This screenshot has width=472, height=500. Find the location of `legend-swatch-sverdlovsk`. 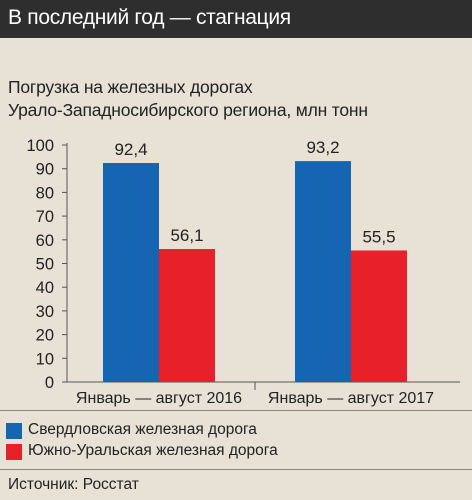

legend-swatch-sverdlovsk is located at coordinates (14, 431).